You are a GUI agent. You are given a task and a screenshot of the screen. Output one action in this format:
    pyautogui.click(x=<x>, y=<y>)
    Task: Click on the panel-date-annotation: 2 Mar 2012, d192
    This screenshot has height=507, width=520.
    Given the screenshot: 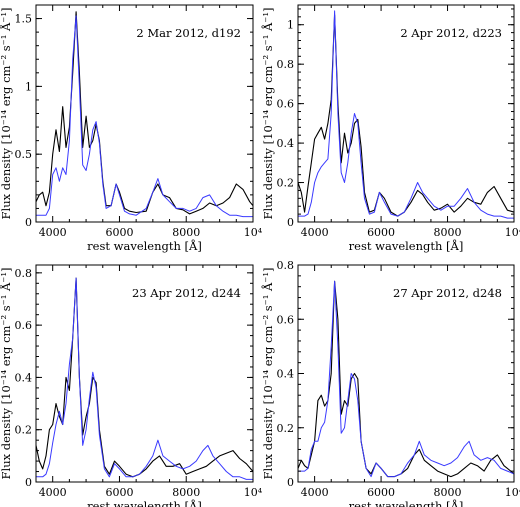 What is the action you would take?
    pyautogui.click(x=188, y=33)
    